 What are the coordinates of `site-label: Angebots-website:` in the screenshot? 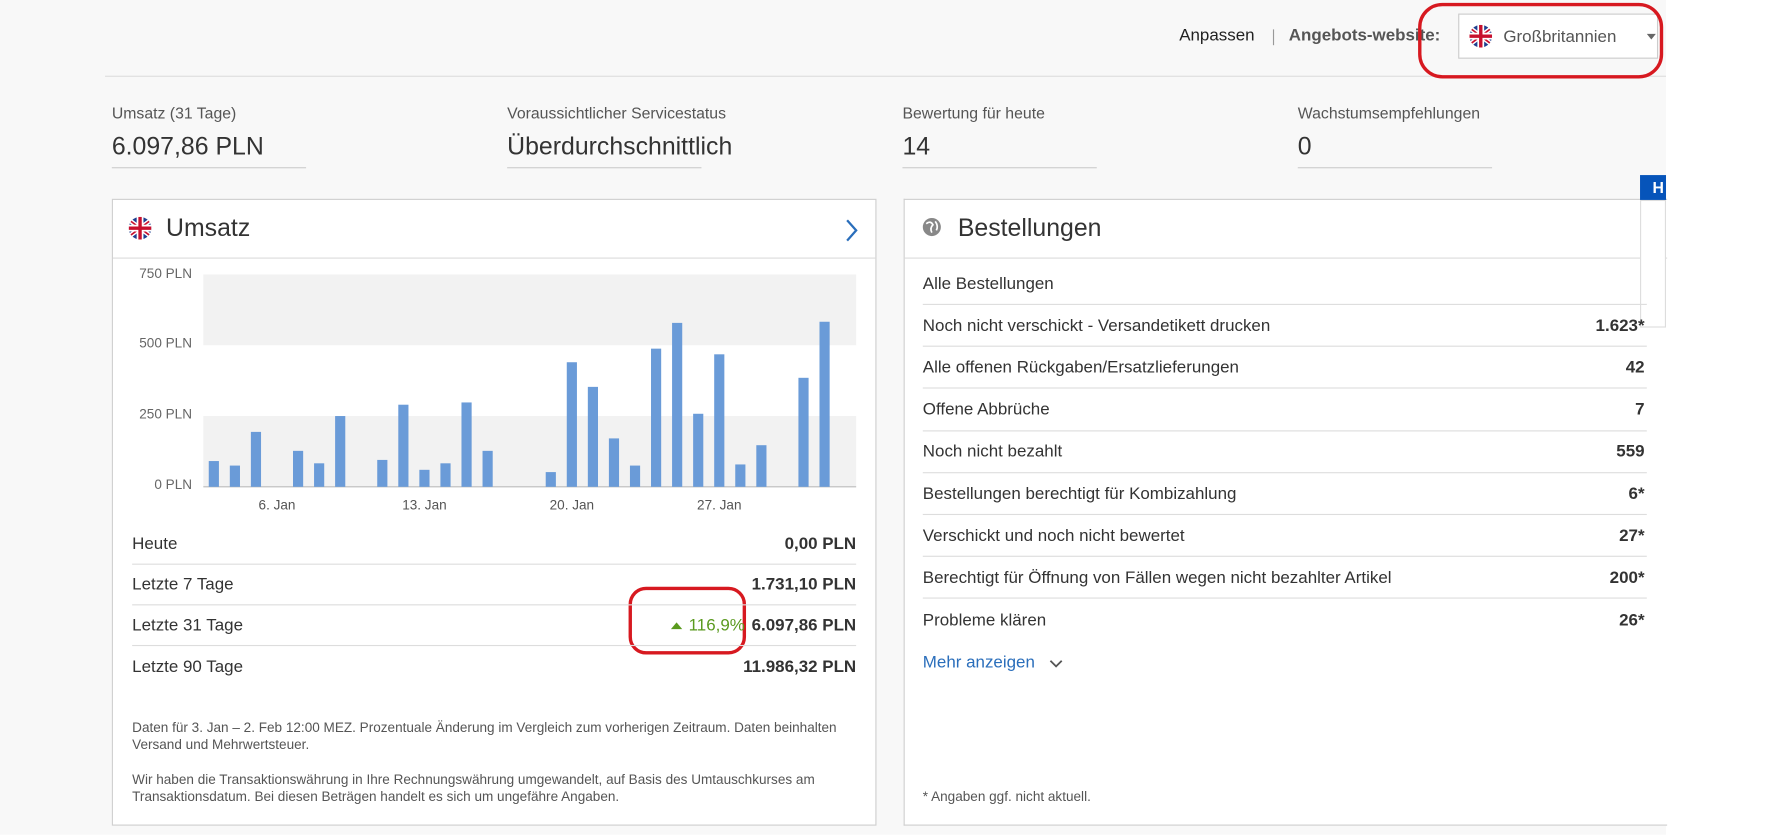 It's located at (1364, 35).